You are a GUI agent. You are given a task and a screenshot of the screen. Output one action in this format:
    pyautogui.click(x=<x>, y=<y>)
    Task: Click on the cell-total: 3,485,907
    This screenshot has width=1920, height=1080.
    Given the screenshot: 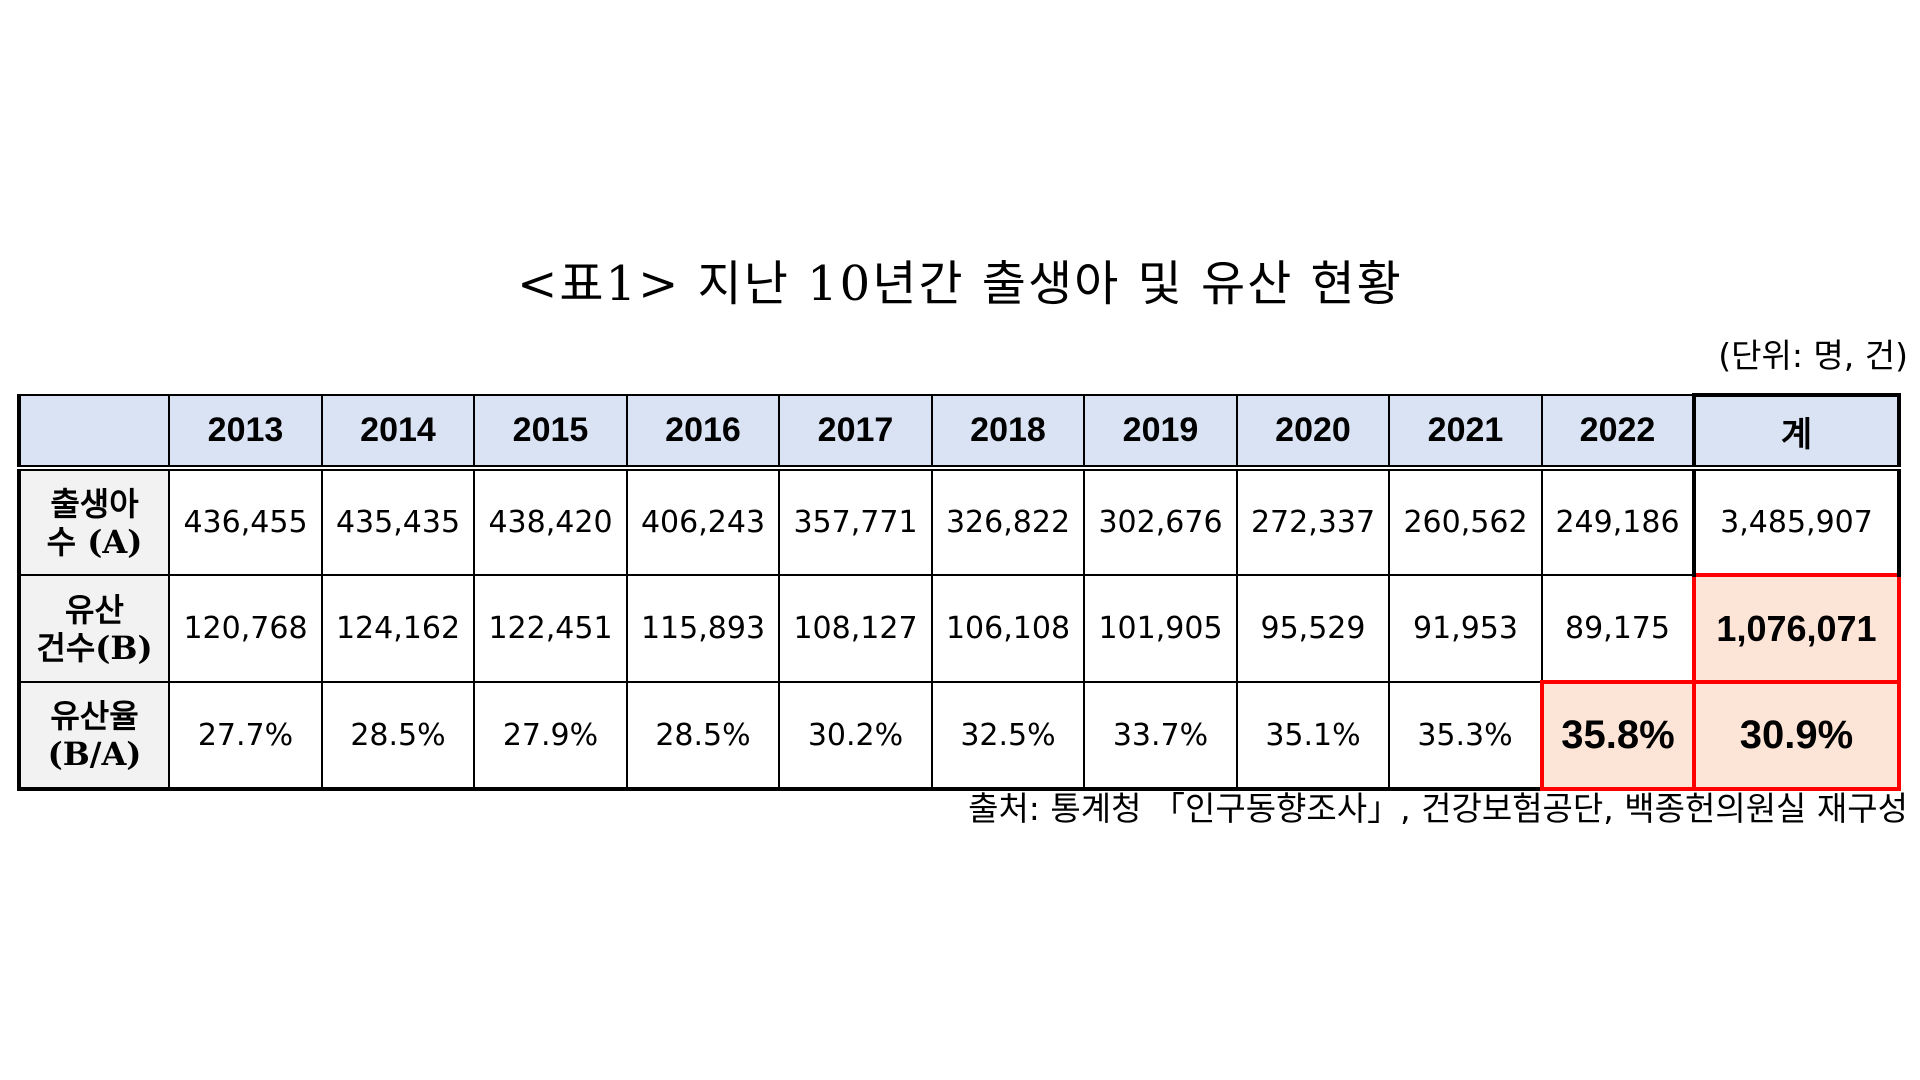 What is the action you would take?
    pyautogui.click(x=1796, y=521)
    